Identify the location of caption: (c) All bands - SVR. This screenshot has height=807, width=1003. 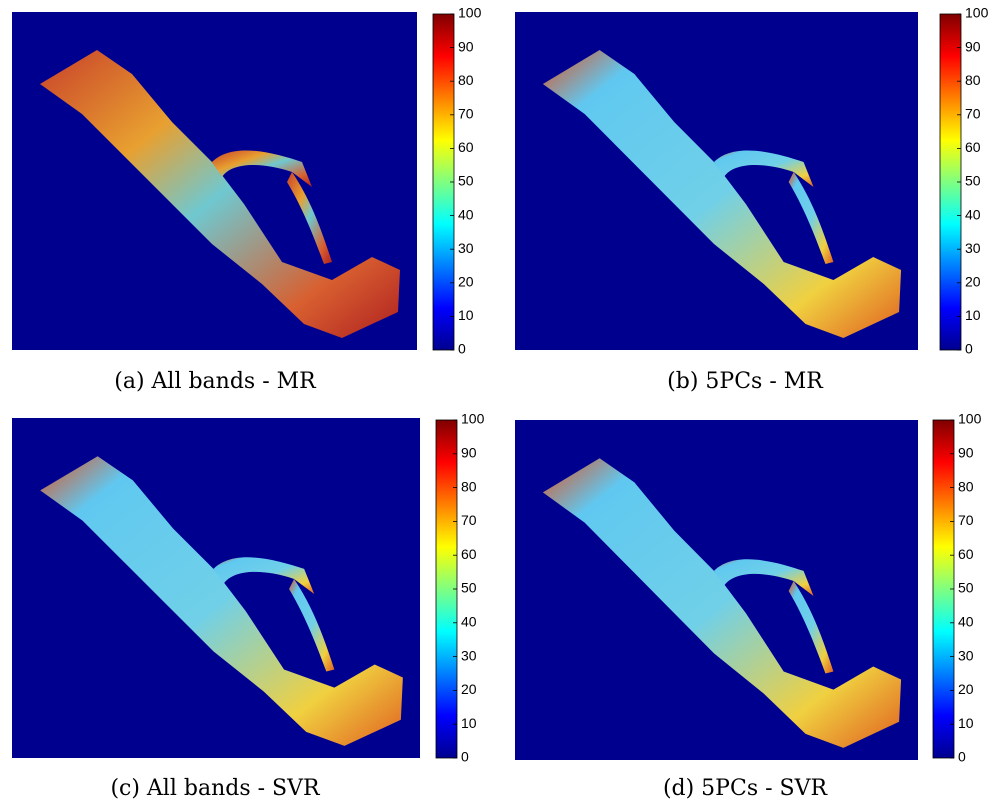
(215, 788).